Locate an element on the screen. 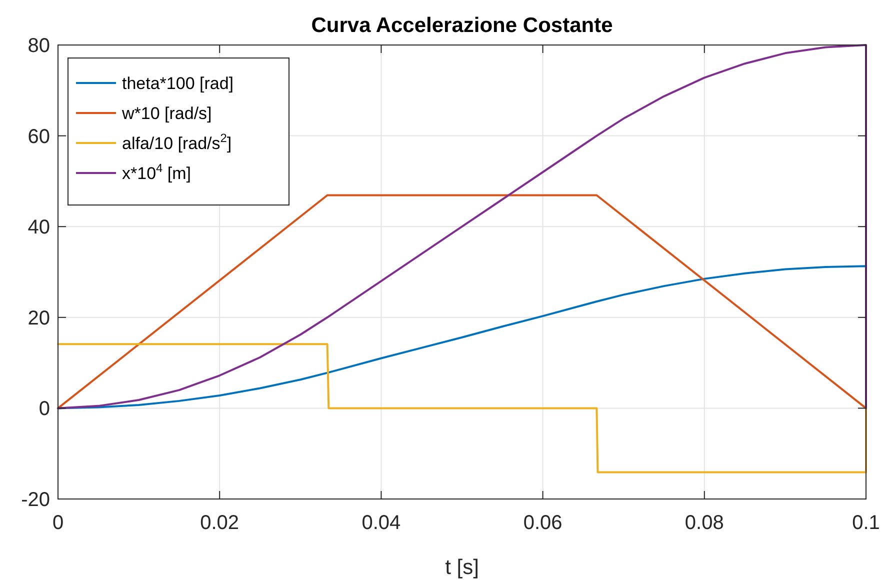  x-tick-label: 0.02 is located at coordinates (220, 523).